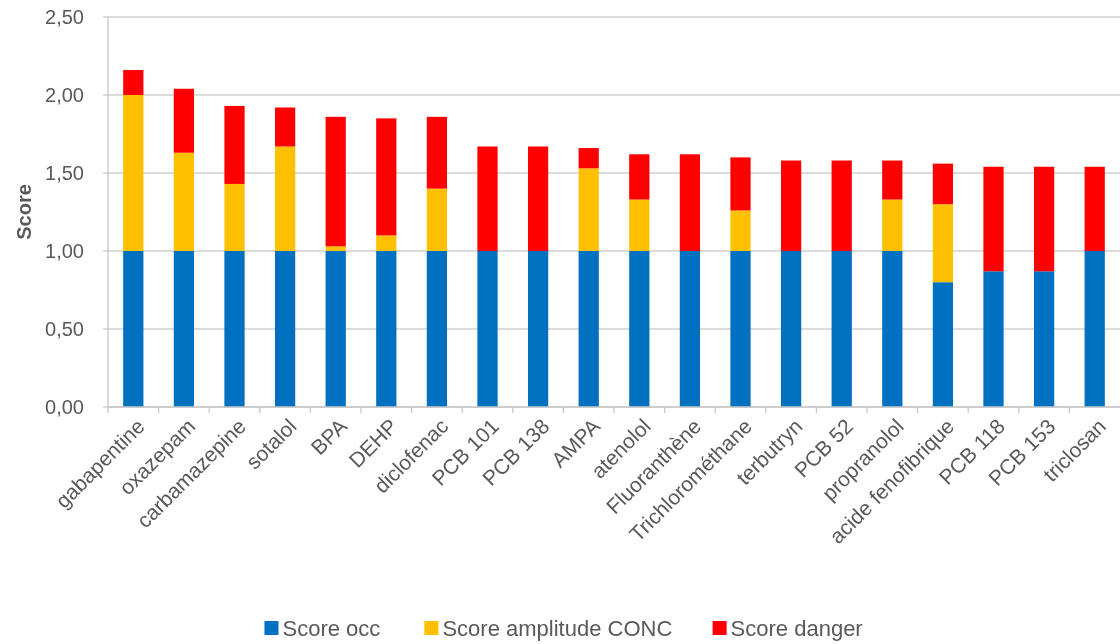 The width and height of the screenshot is (1120, 644). What do you see at coordinates (64, 251) in the screenshot?
I see `y-tick-label: 1,00` at bounding box center [64, 251].